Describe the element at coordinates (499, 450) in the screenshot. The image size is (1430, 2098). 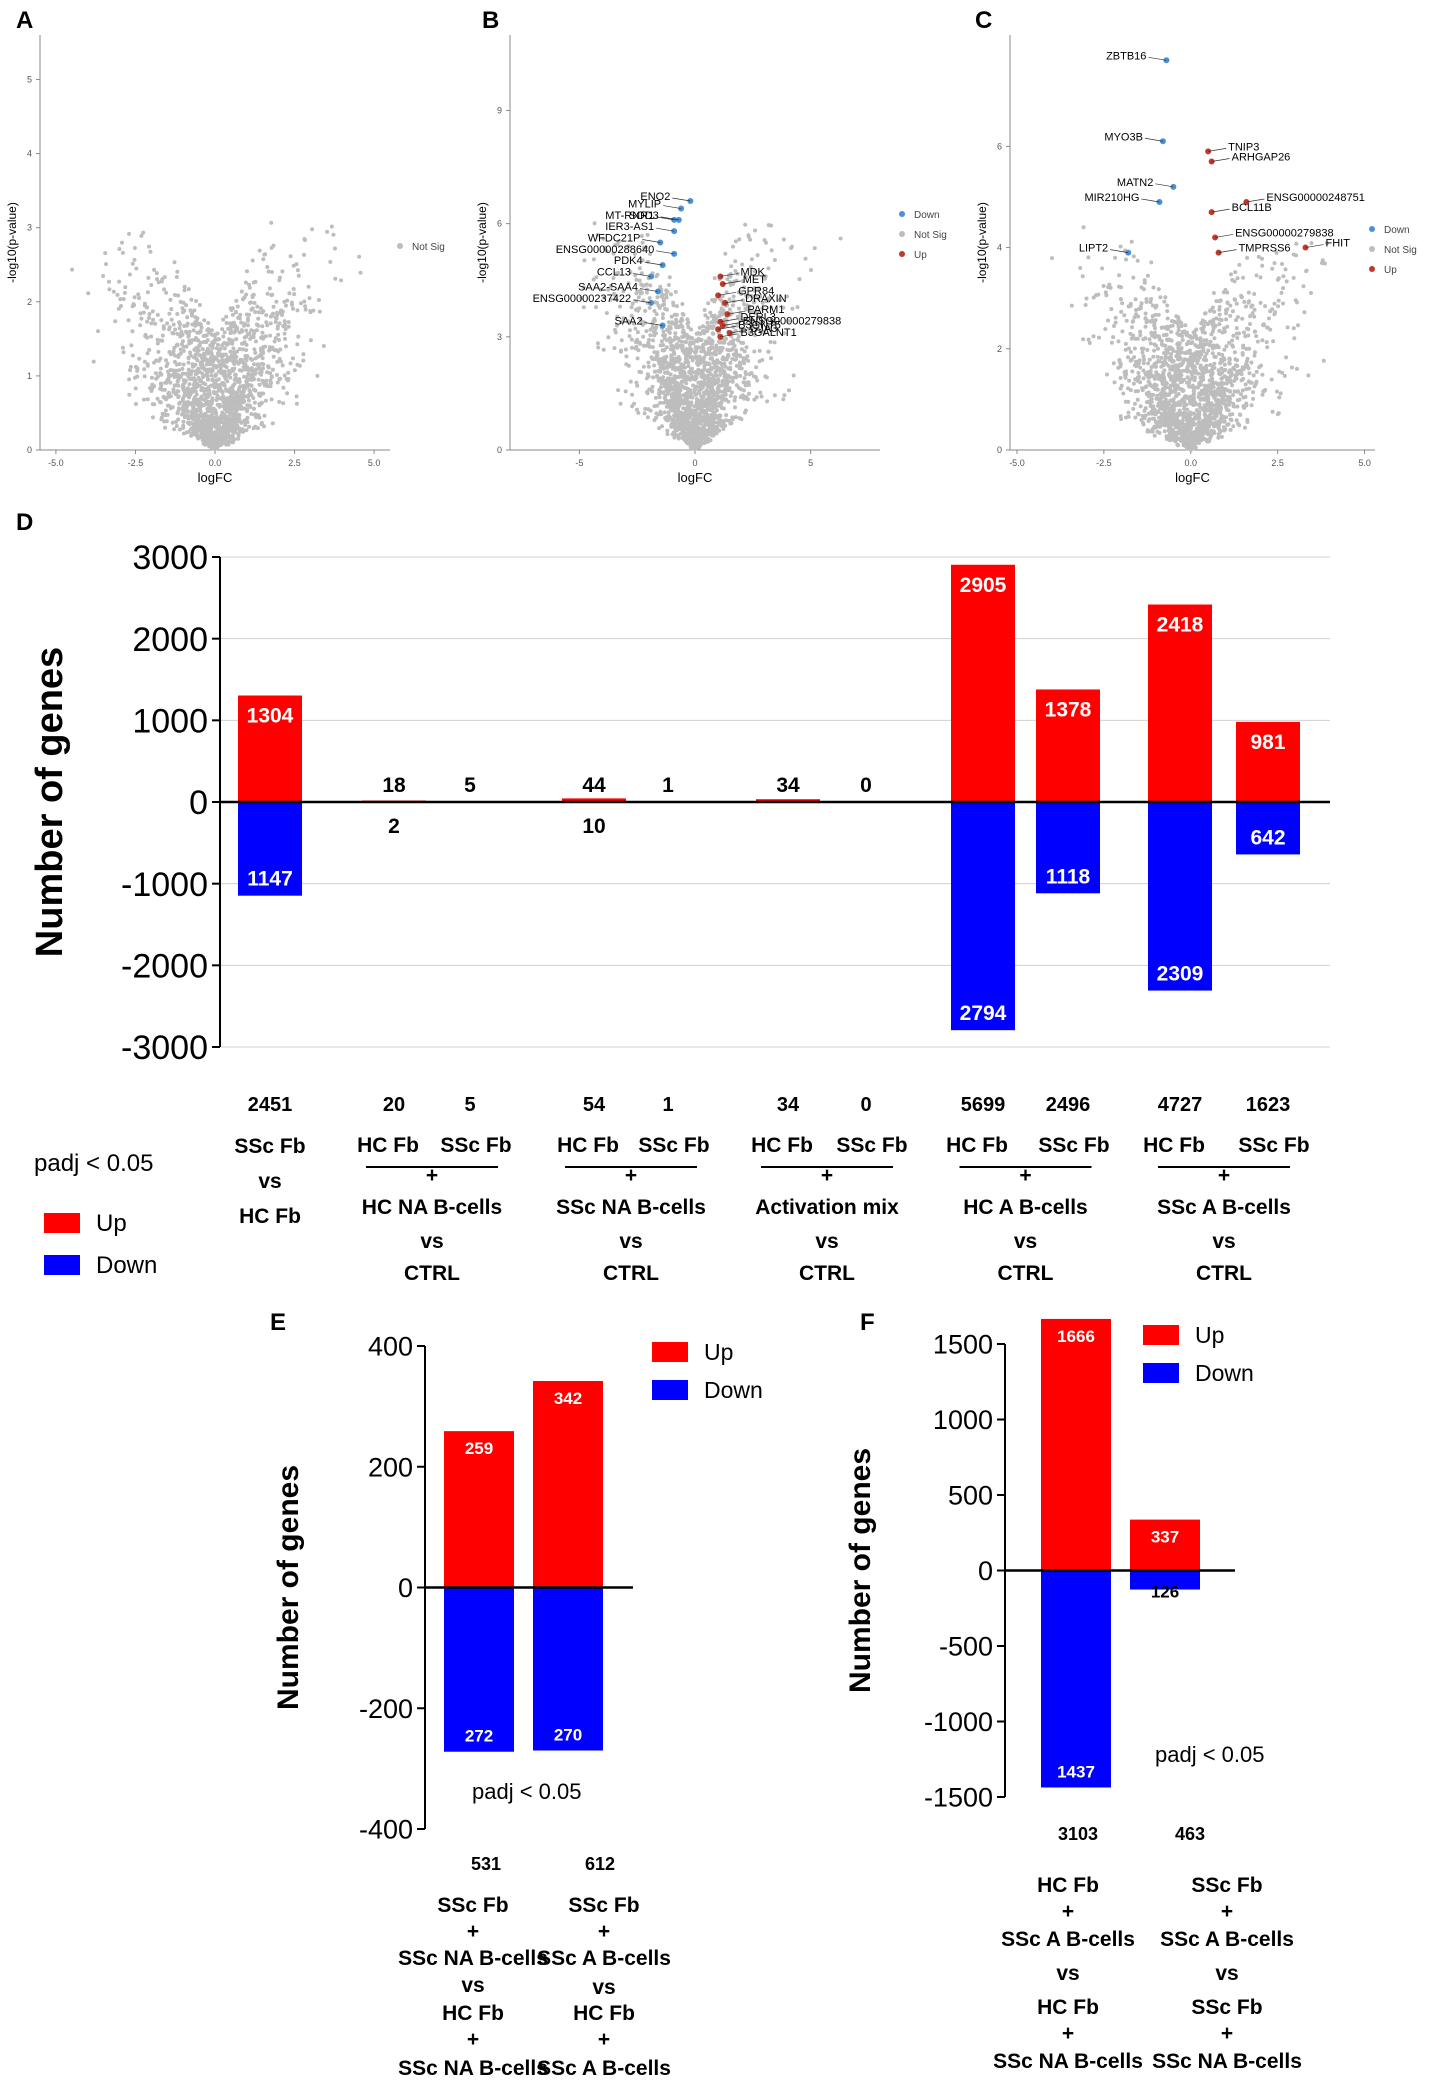
I see `y-tick-label: 0` at that location.